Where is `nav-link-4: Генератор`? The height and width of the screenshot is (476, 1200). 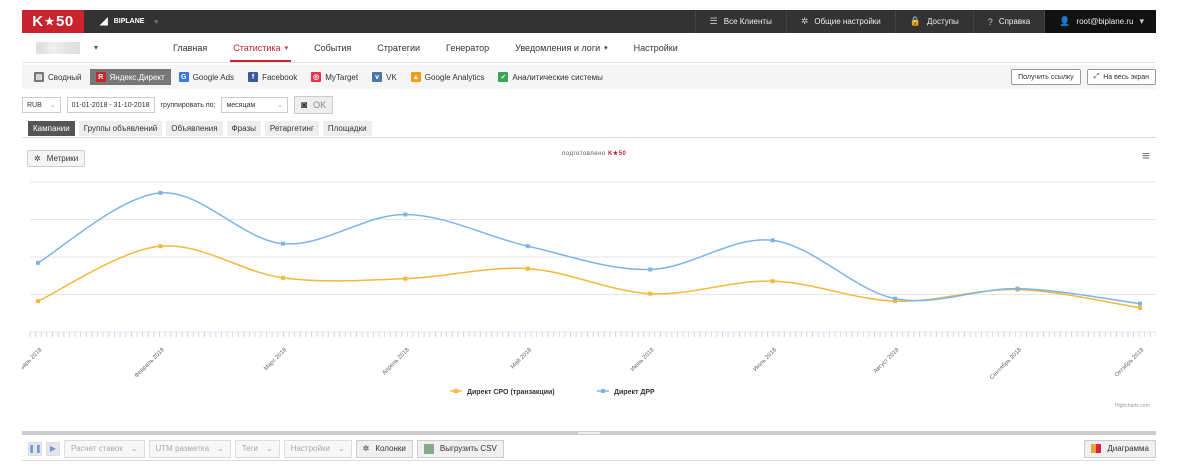 nav-link-4: Генератор is located at coordinates (467, 47).